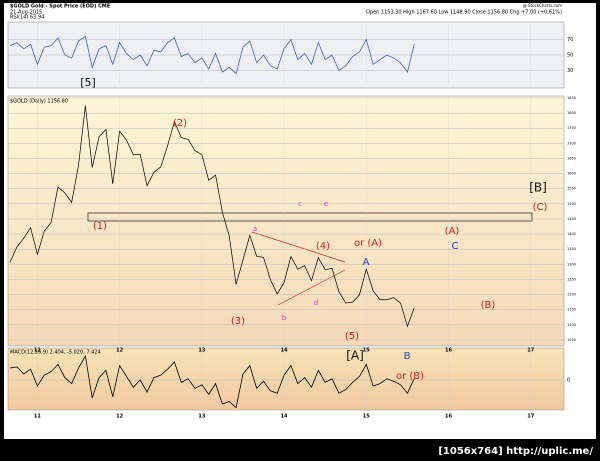 The width and height of the screenshot is (600, 461). I want to click on y-tick-label: 1200, so click(571, 295).